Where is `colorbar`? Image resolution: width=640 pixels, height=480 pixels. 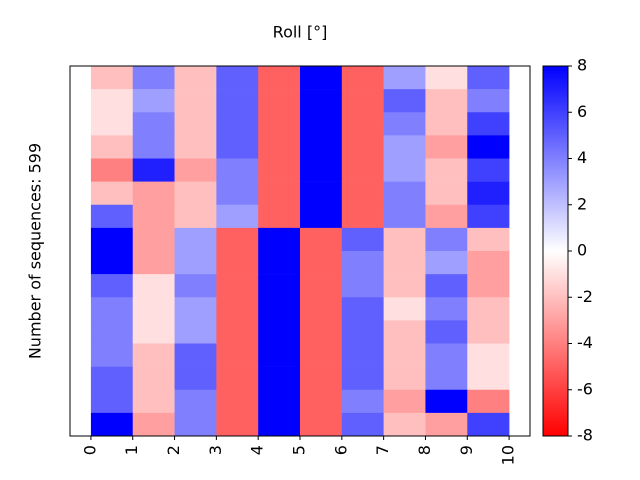 colorbar is located at coordinates (555, 251).